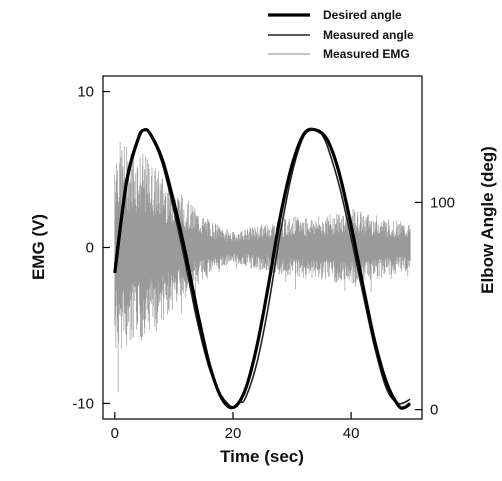  I want to click on y-axis-title: EMG (V), so click(38, 247).